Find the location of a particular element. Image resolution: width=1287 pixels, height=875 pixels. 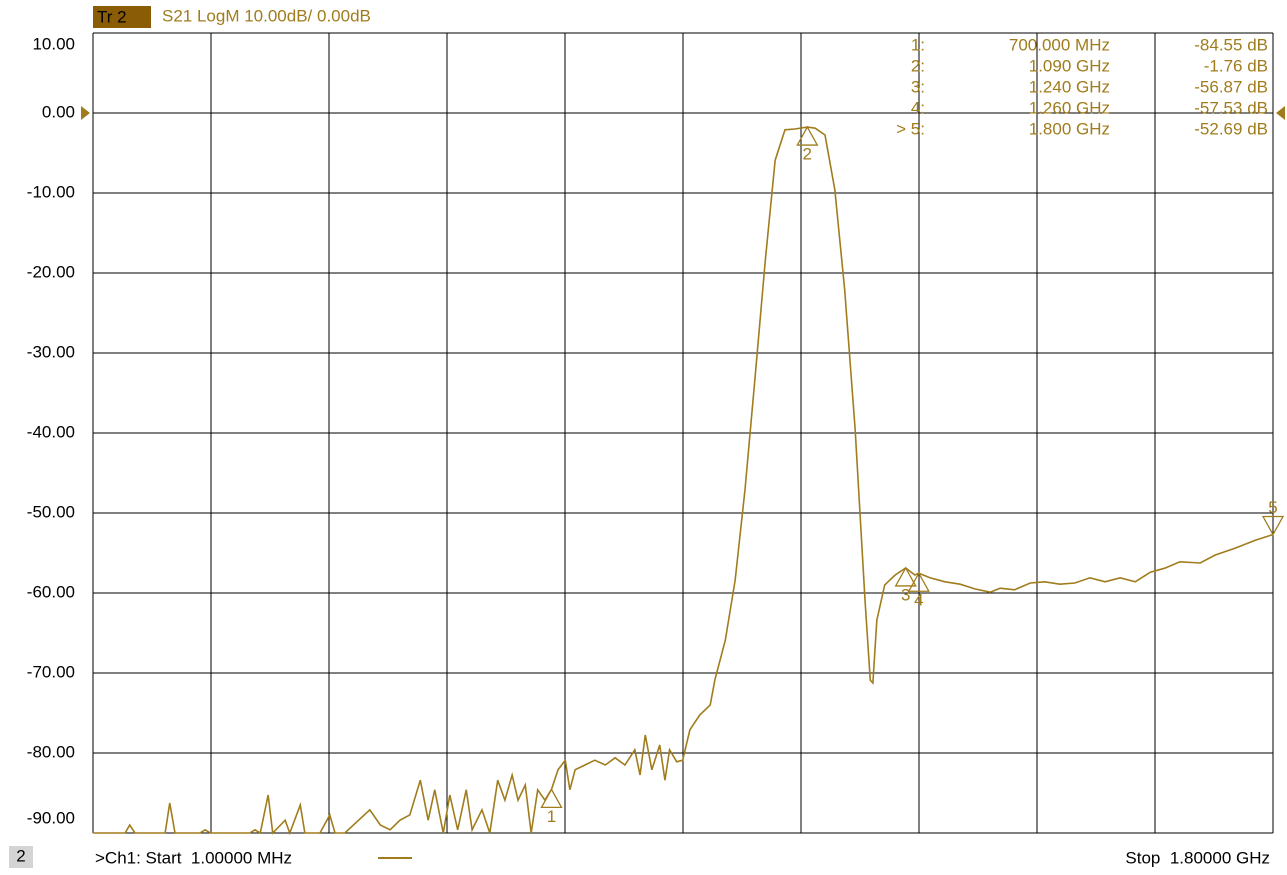

marker-value: -52.69 dB is located at coordinates (1231, 128).